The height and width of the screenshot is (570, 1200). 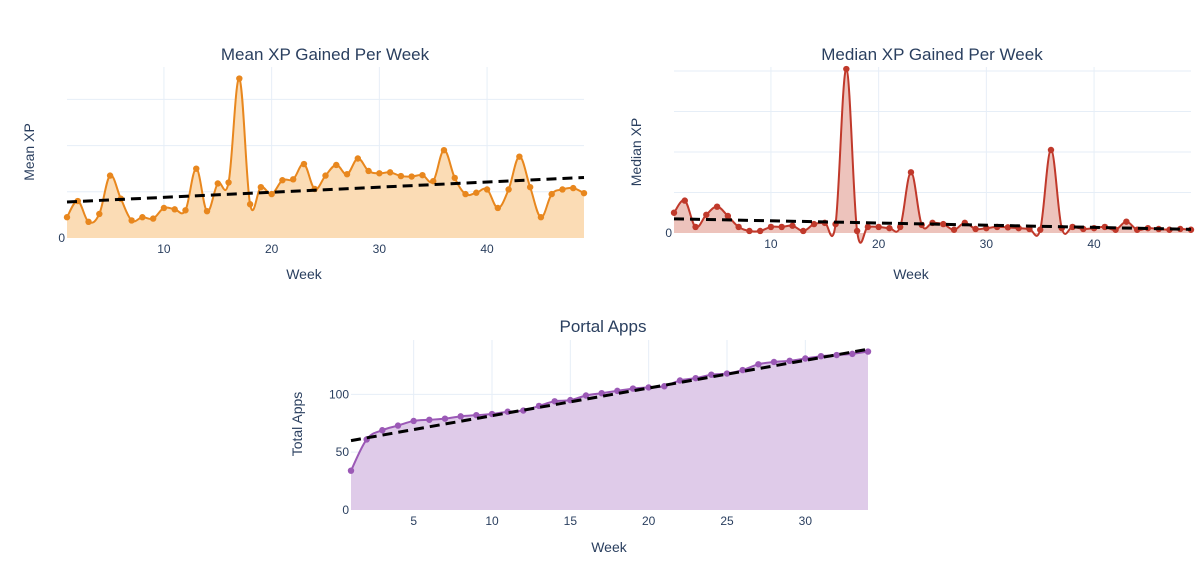 What do you see at coordinates (304, 274) in the screenshot?
I see `mean-xp-x-axis-label: Week` at bounding box center [304, 274].